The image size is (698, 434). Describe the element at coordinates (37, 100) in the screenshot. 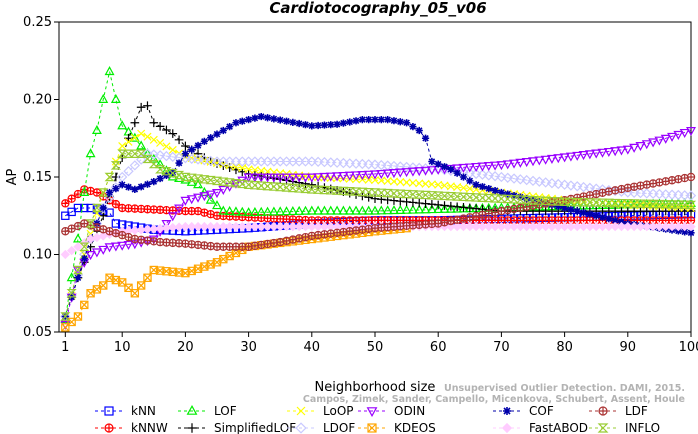

I see `y-tick-label: 0.20` at that location.